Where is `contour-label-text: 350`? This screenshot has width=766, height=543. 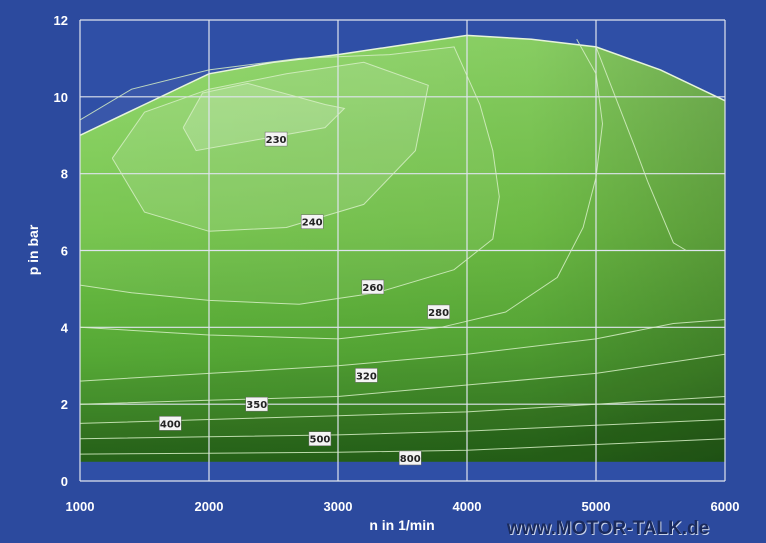 contour-label-text: 350 is located at coordinates (256, 405).